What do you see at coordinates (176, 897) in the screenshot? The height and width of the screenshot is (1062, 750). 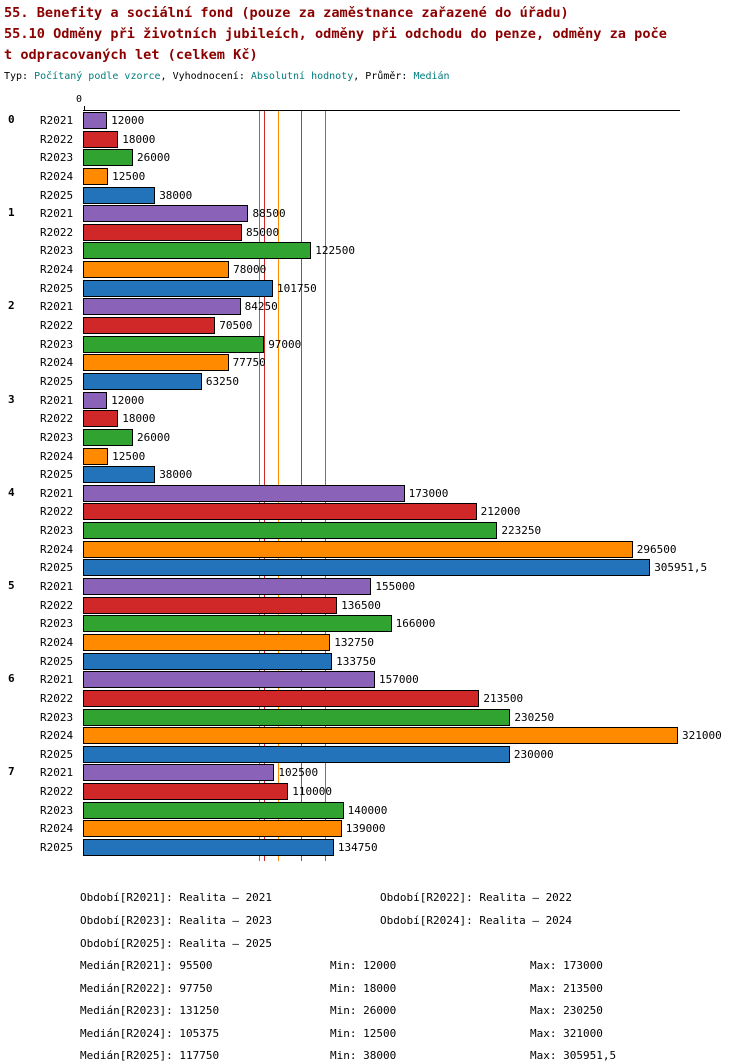 I see `legend-item-r2021: Období[R2021]: Realita – 2021` at bounding box center [176, 897].